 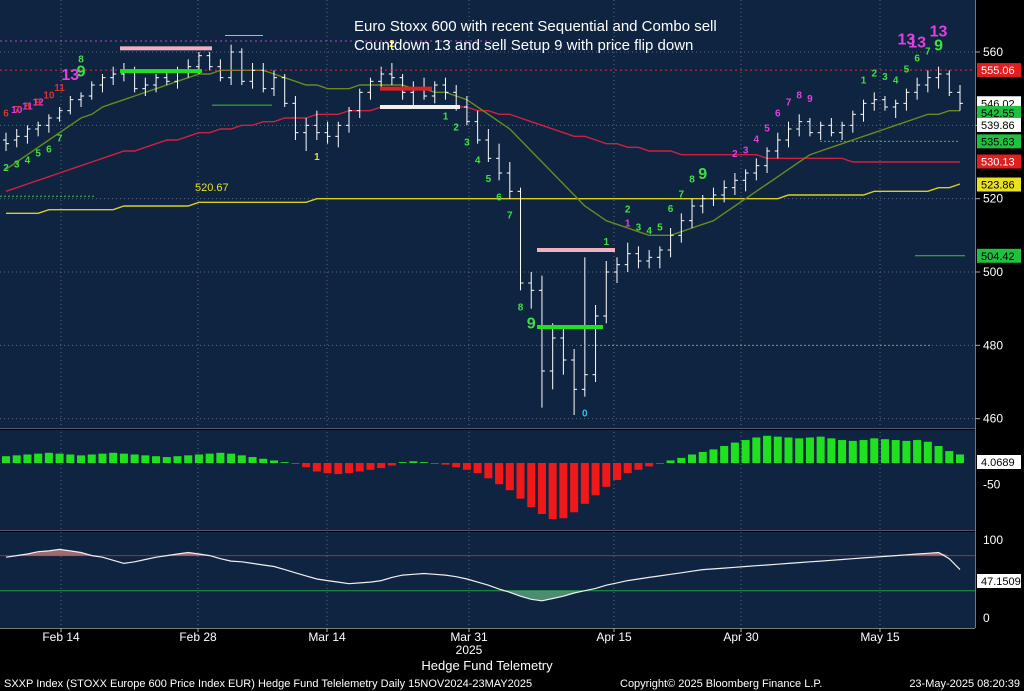 What do you see at coordinates (767, 128) in the screenshot?
I see `td-label-43: 5` at bounding box center [767, 128].